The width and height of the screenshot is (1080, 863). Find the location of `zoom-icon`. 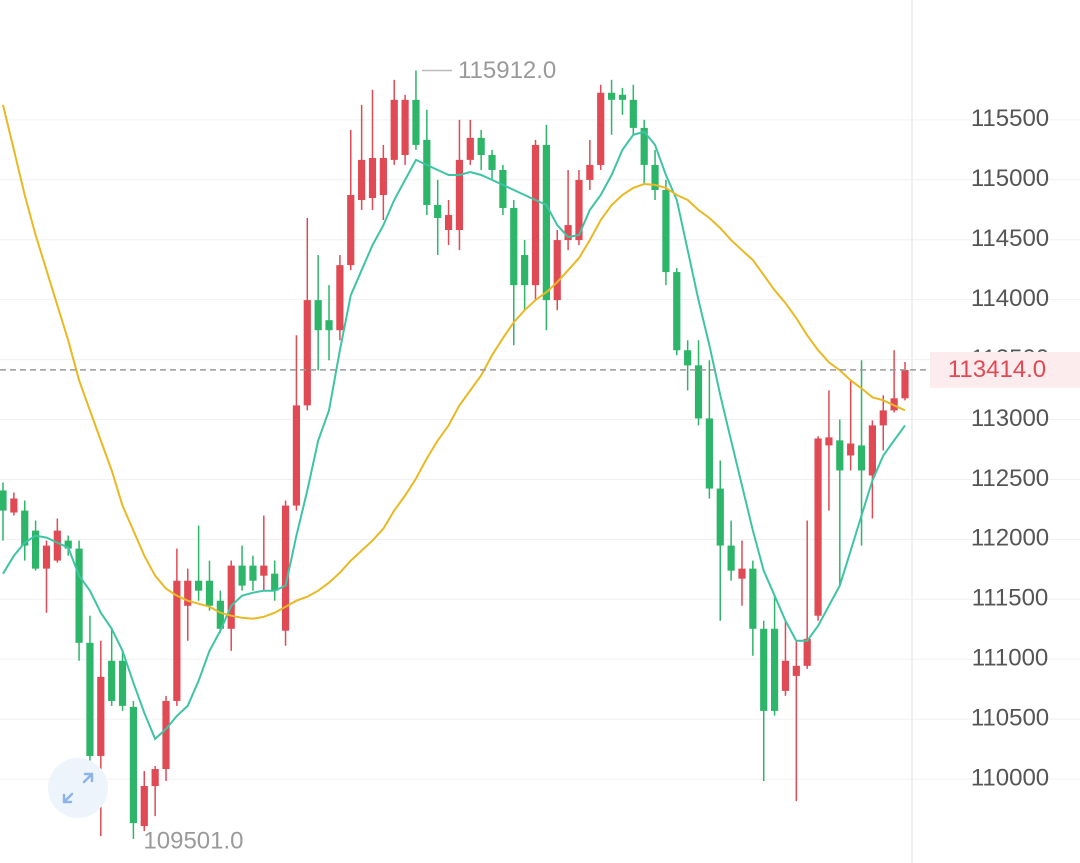

zoom-icon is located at coordinates (78, 788).